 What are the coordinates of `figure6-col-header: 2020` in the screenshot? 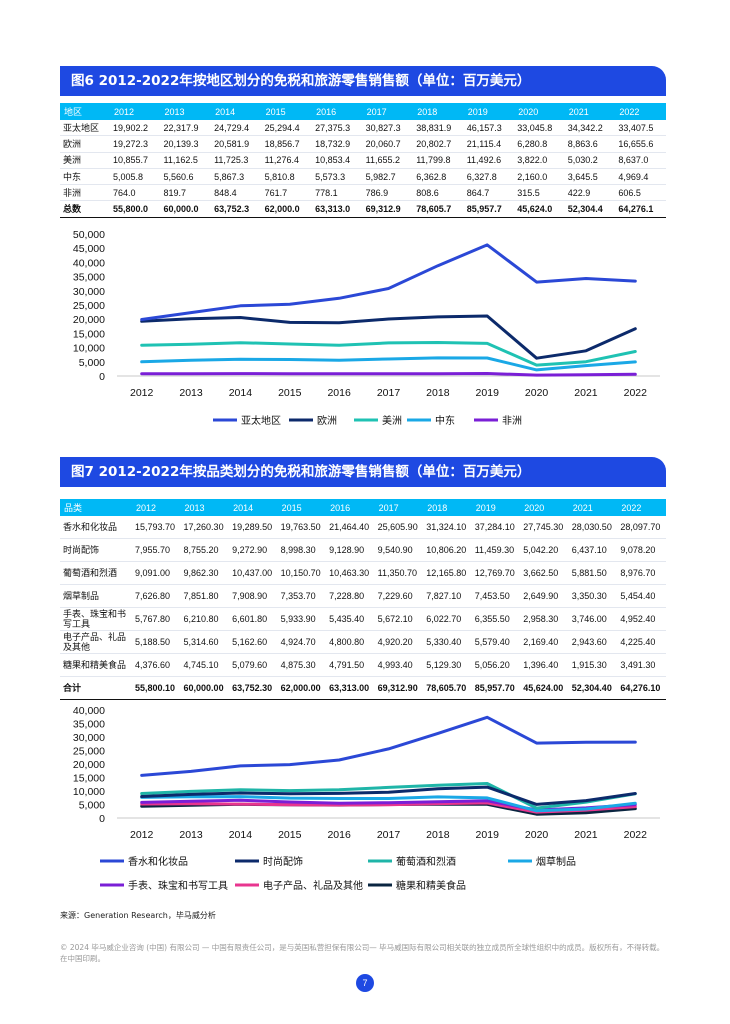 It's located at (539, 111).